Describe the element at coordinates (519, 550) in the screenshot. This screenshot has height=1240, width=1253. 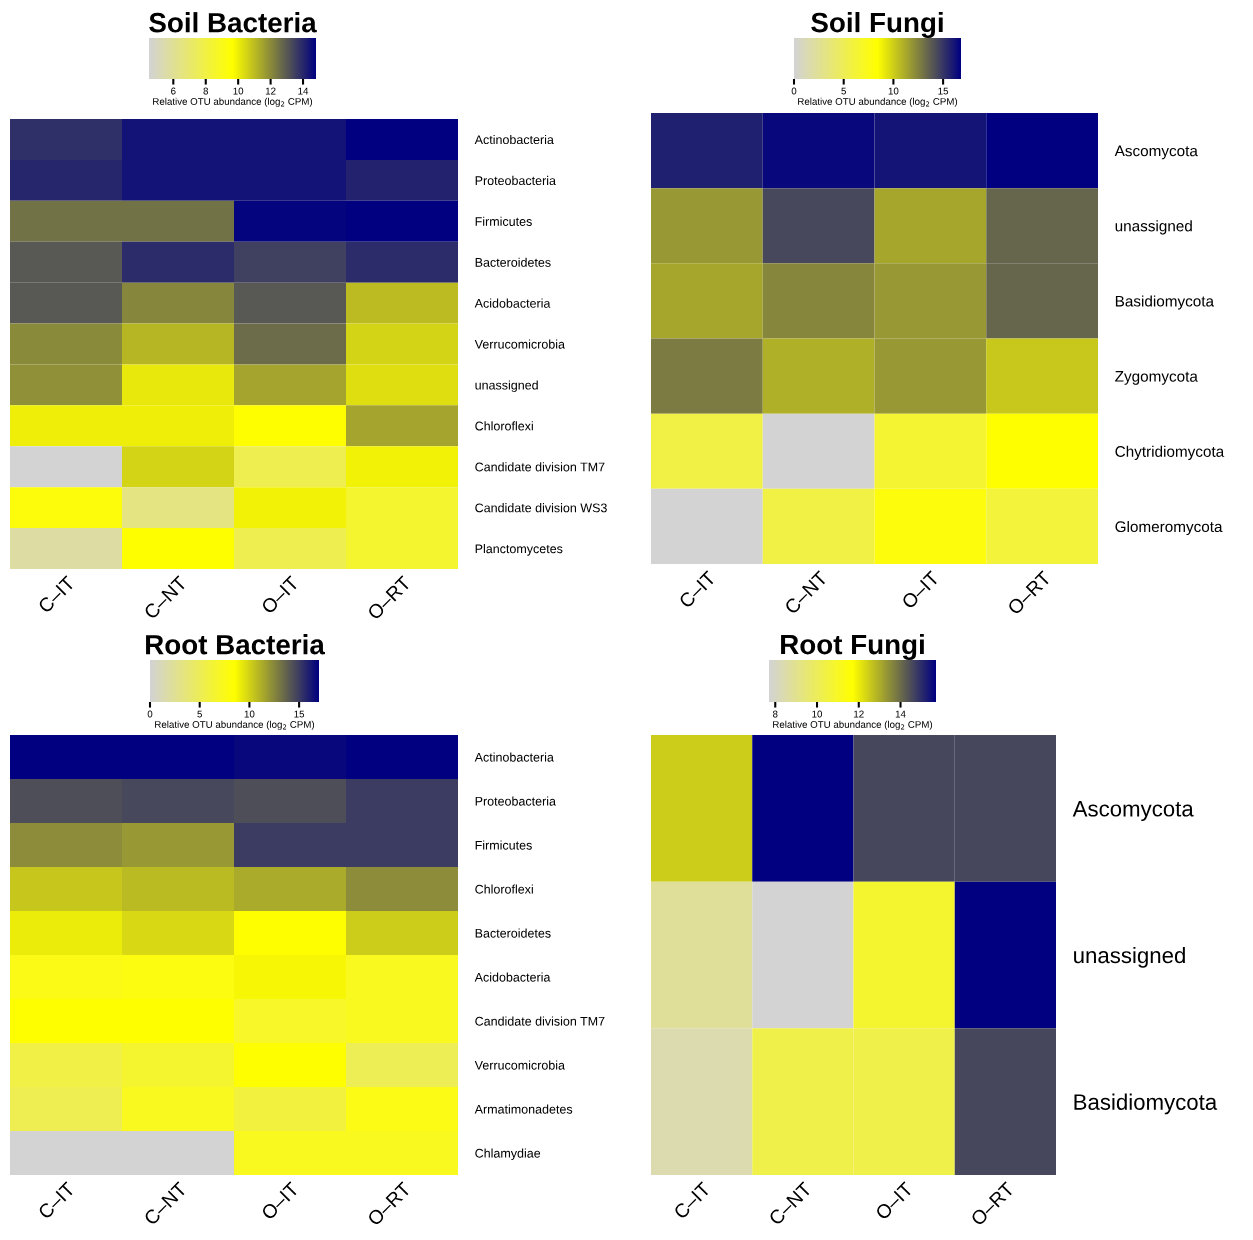
I see `y-tick-label: Planctomycetes` at that location.